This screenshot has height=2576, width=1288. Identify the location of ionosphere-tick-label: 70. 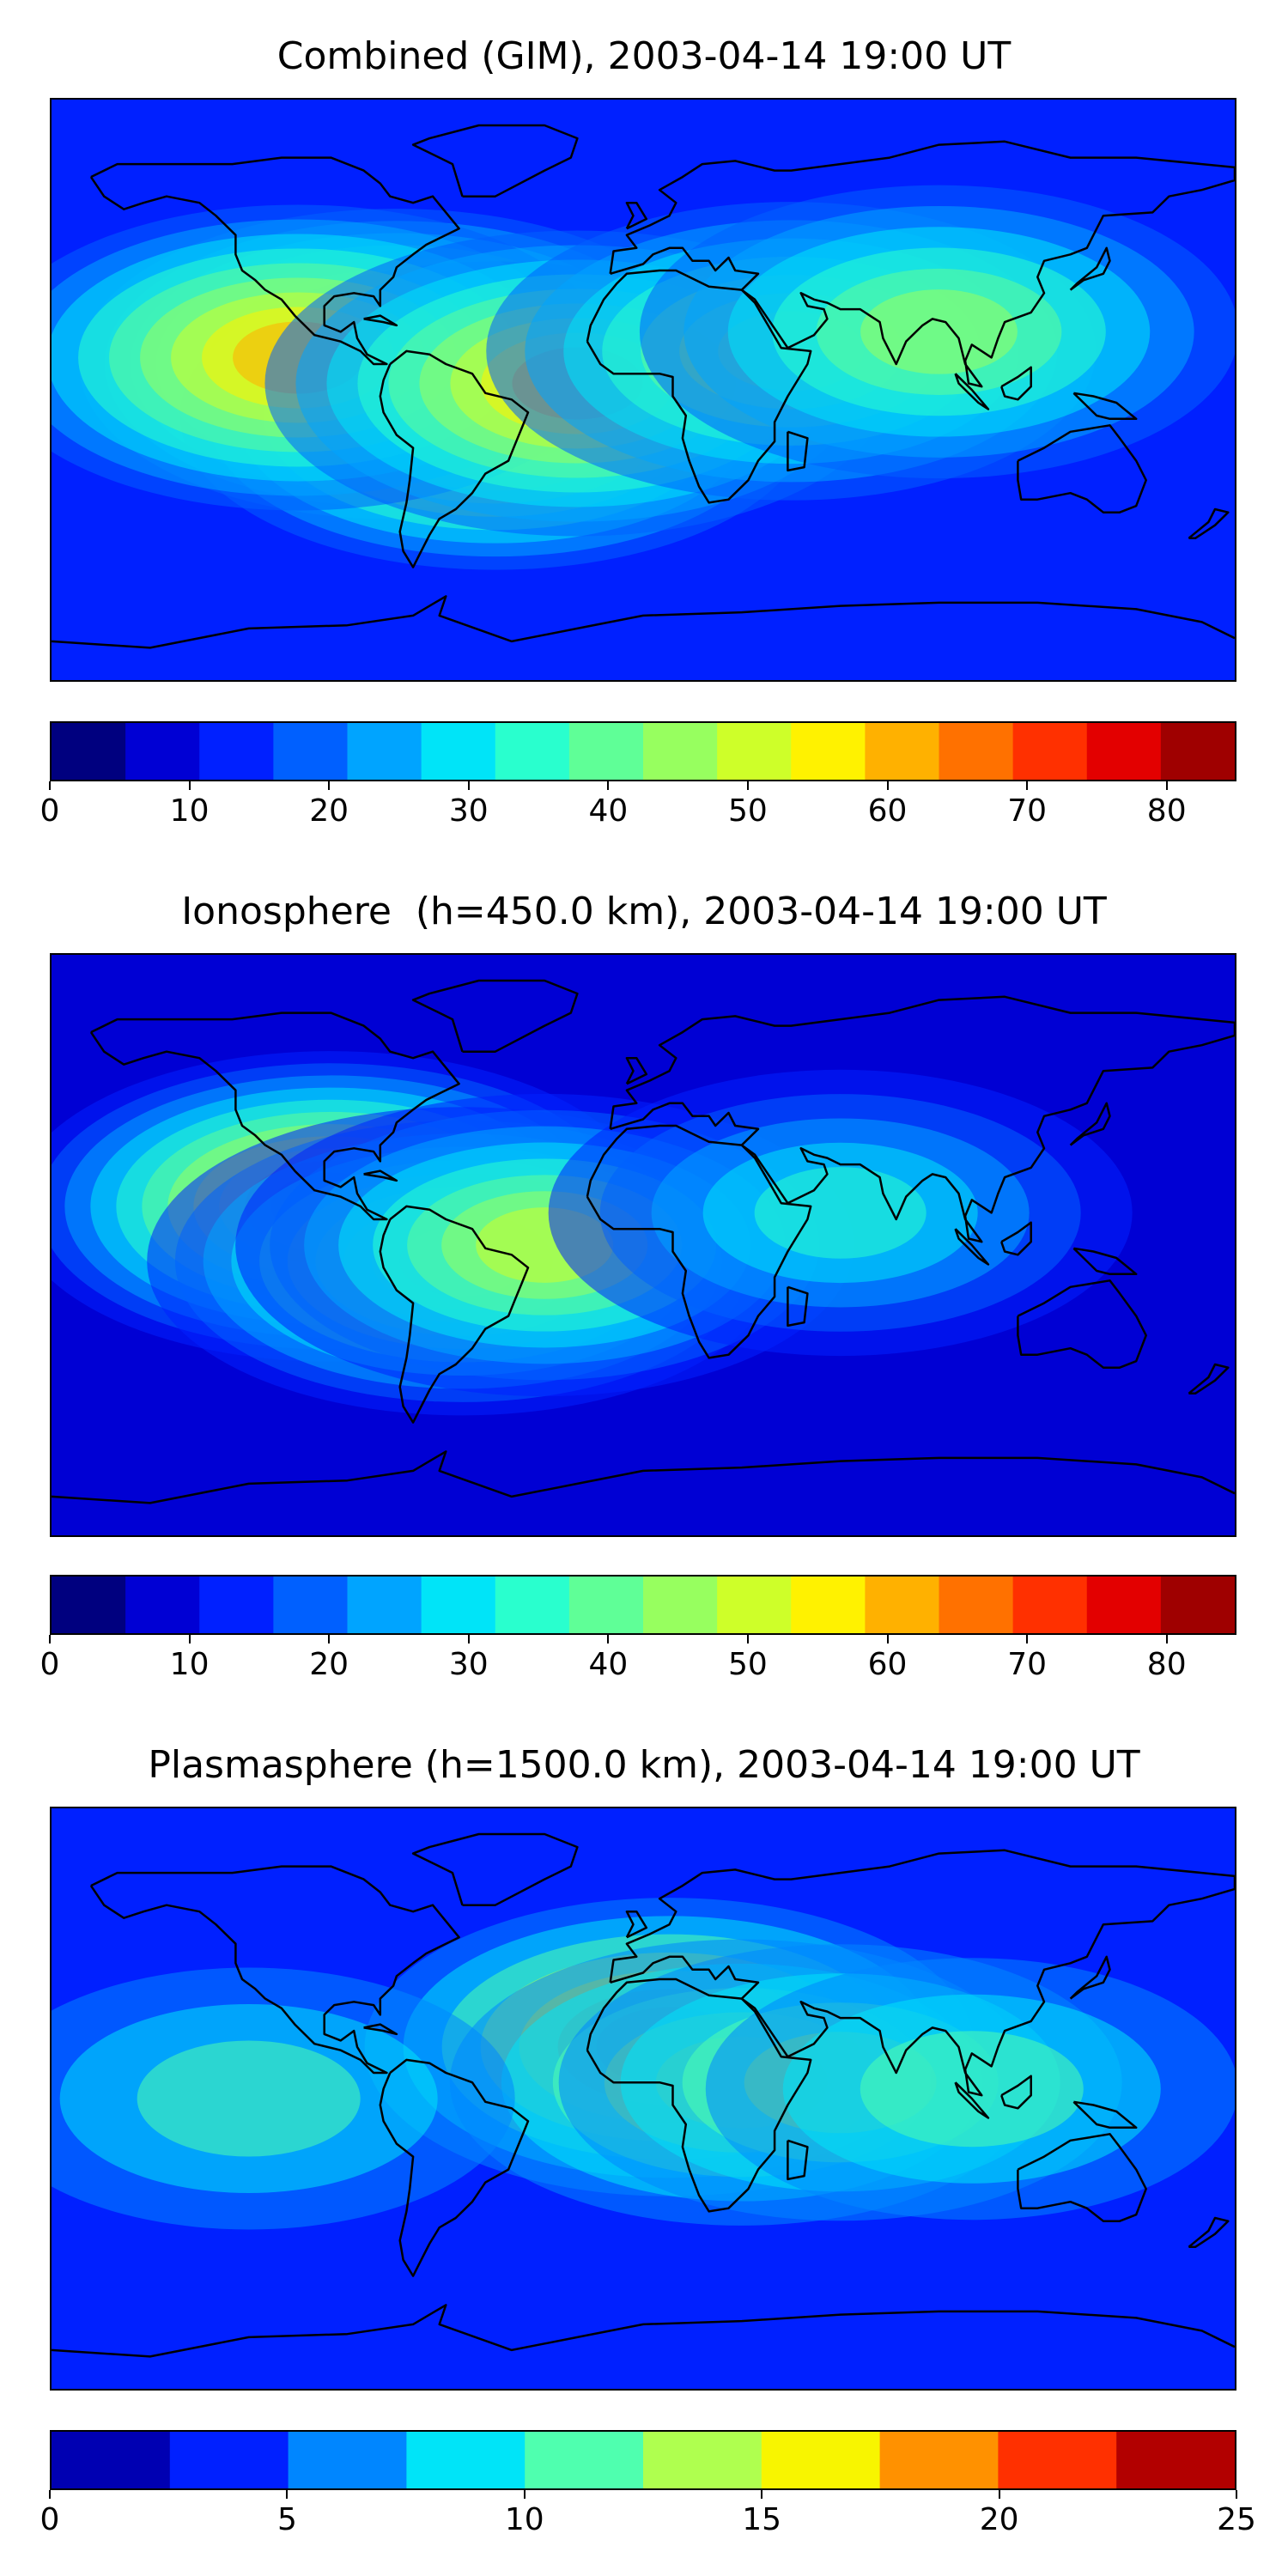
(1027, 1664).